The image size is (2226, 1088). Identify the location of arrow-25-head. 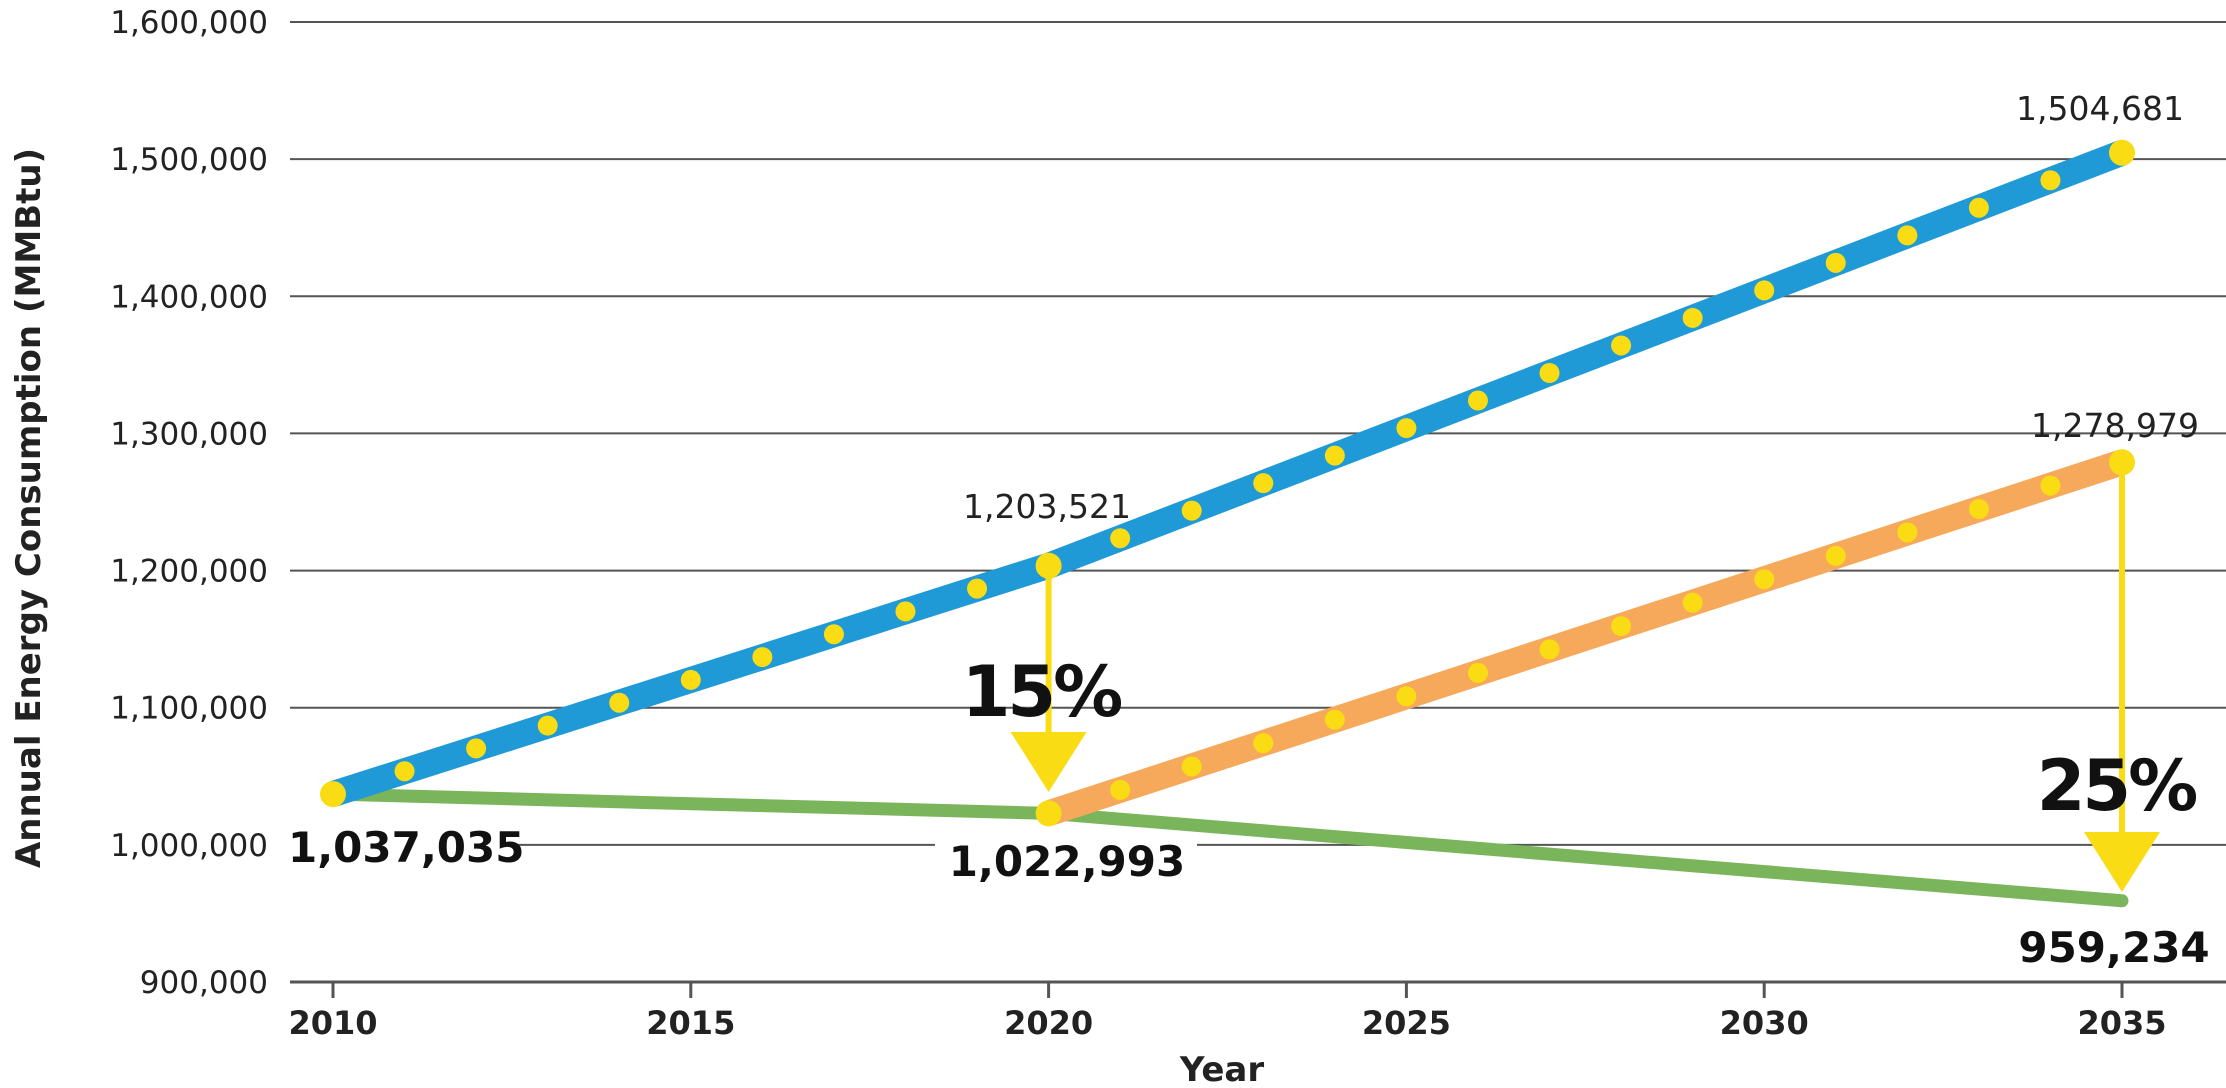
(2122, 862).